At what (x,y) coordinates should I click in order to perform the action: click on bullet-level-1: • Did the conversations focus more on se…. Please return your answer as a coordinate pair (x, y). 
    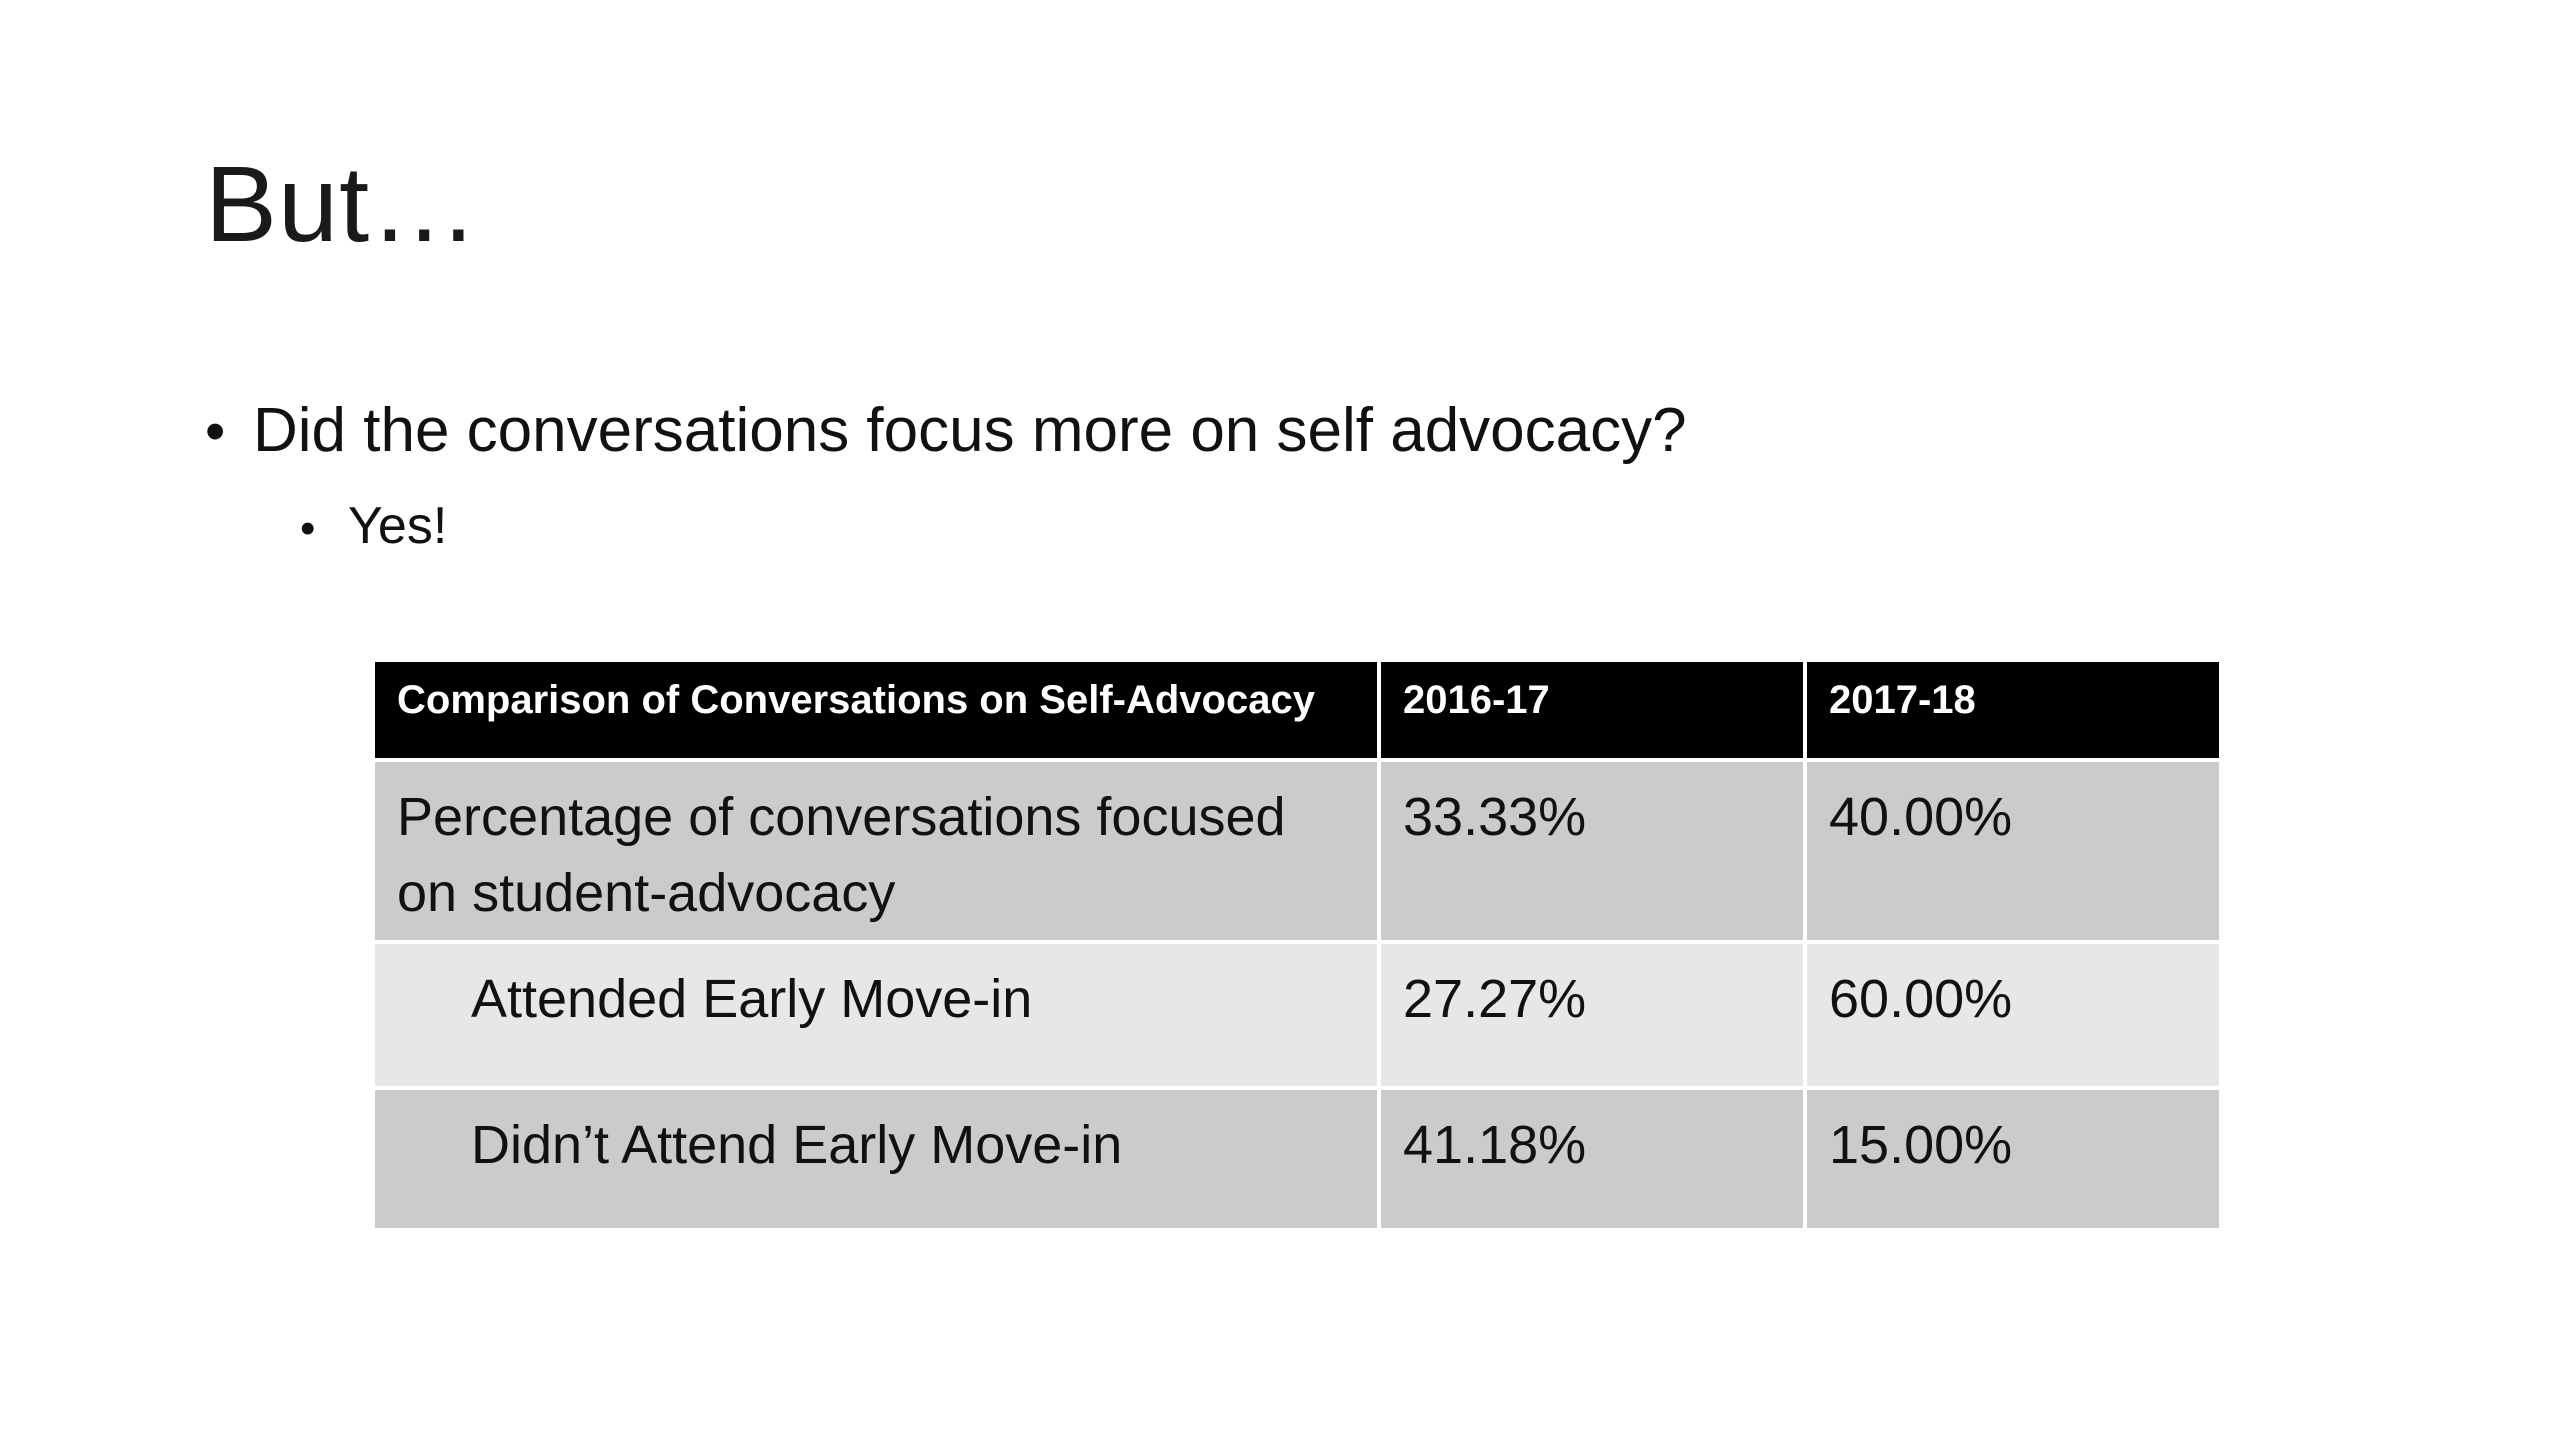
    Looking at the image, I should click on (946, 431).